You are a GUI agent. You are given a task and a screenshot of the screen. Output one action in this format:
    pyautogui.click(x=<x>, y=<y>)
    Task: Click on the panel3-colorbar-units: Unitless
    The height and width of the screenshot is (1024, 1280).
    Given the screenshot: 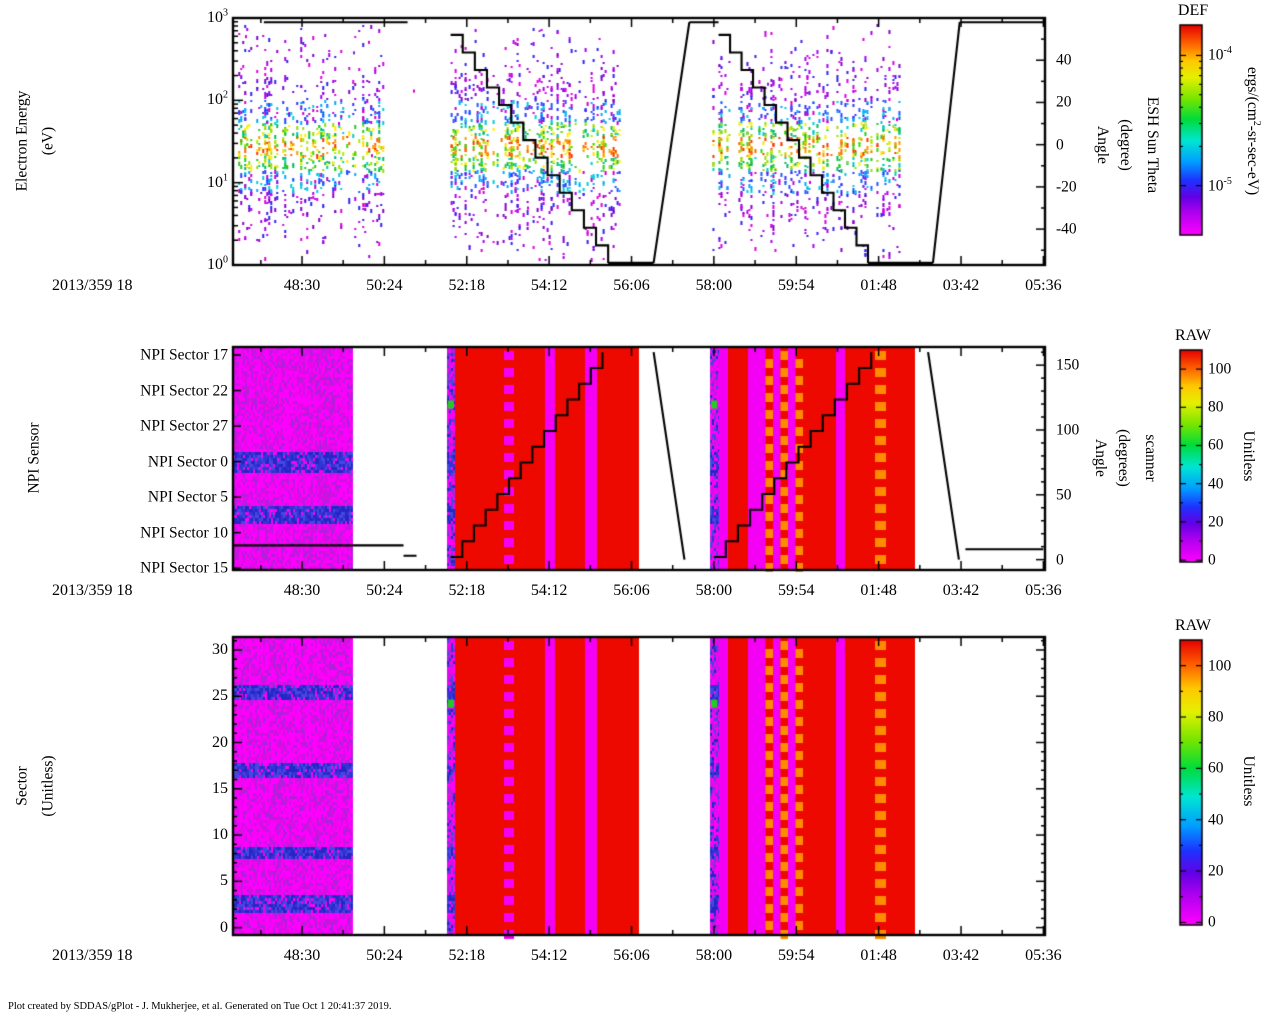 What is the action you would take?
    pyautogui.click(x=1248, y=781)
    